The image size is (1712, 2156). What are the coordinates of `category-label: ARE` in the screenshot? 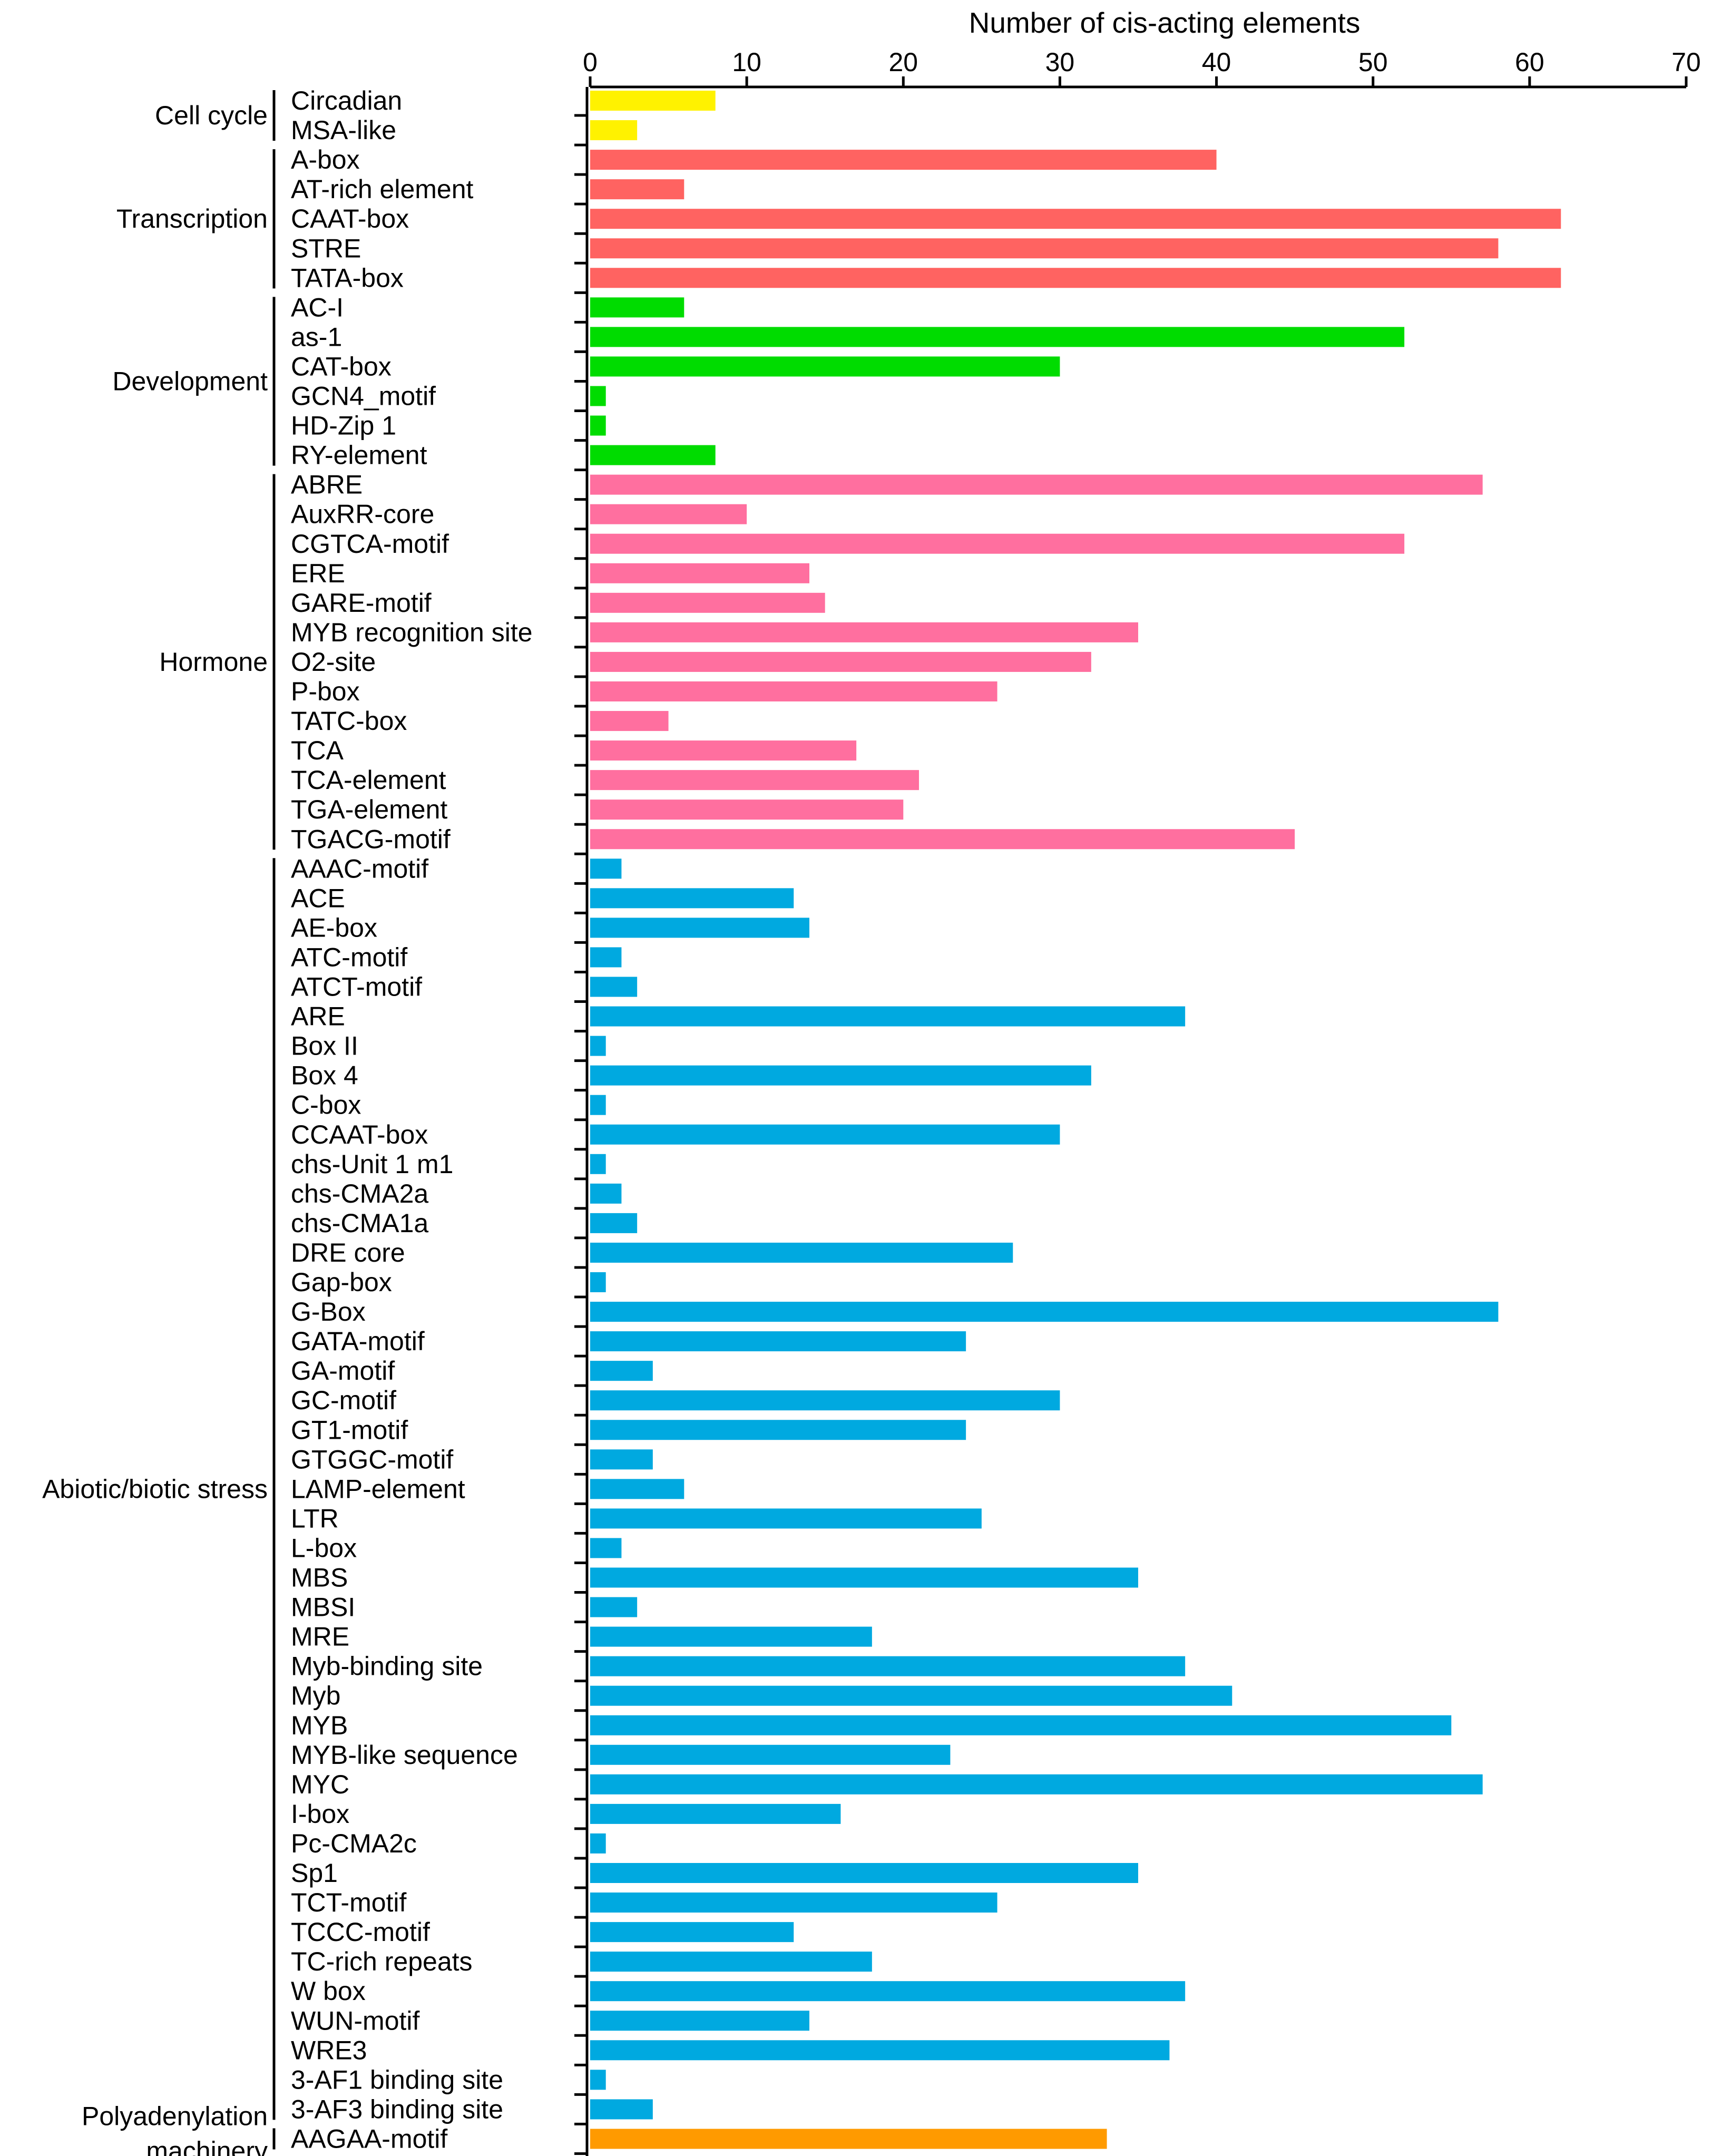 It's located at (318, 1016).